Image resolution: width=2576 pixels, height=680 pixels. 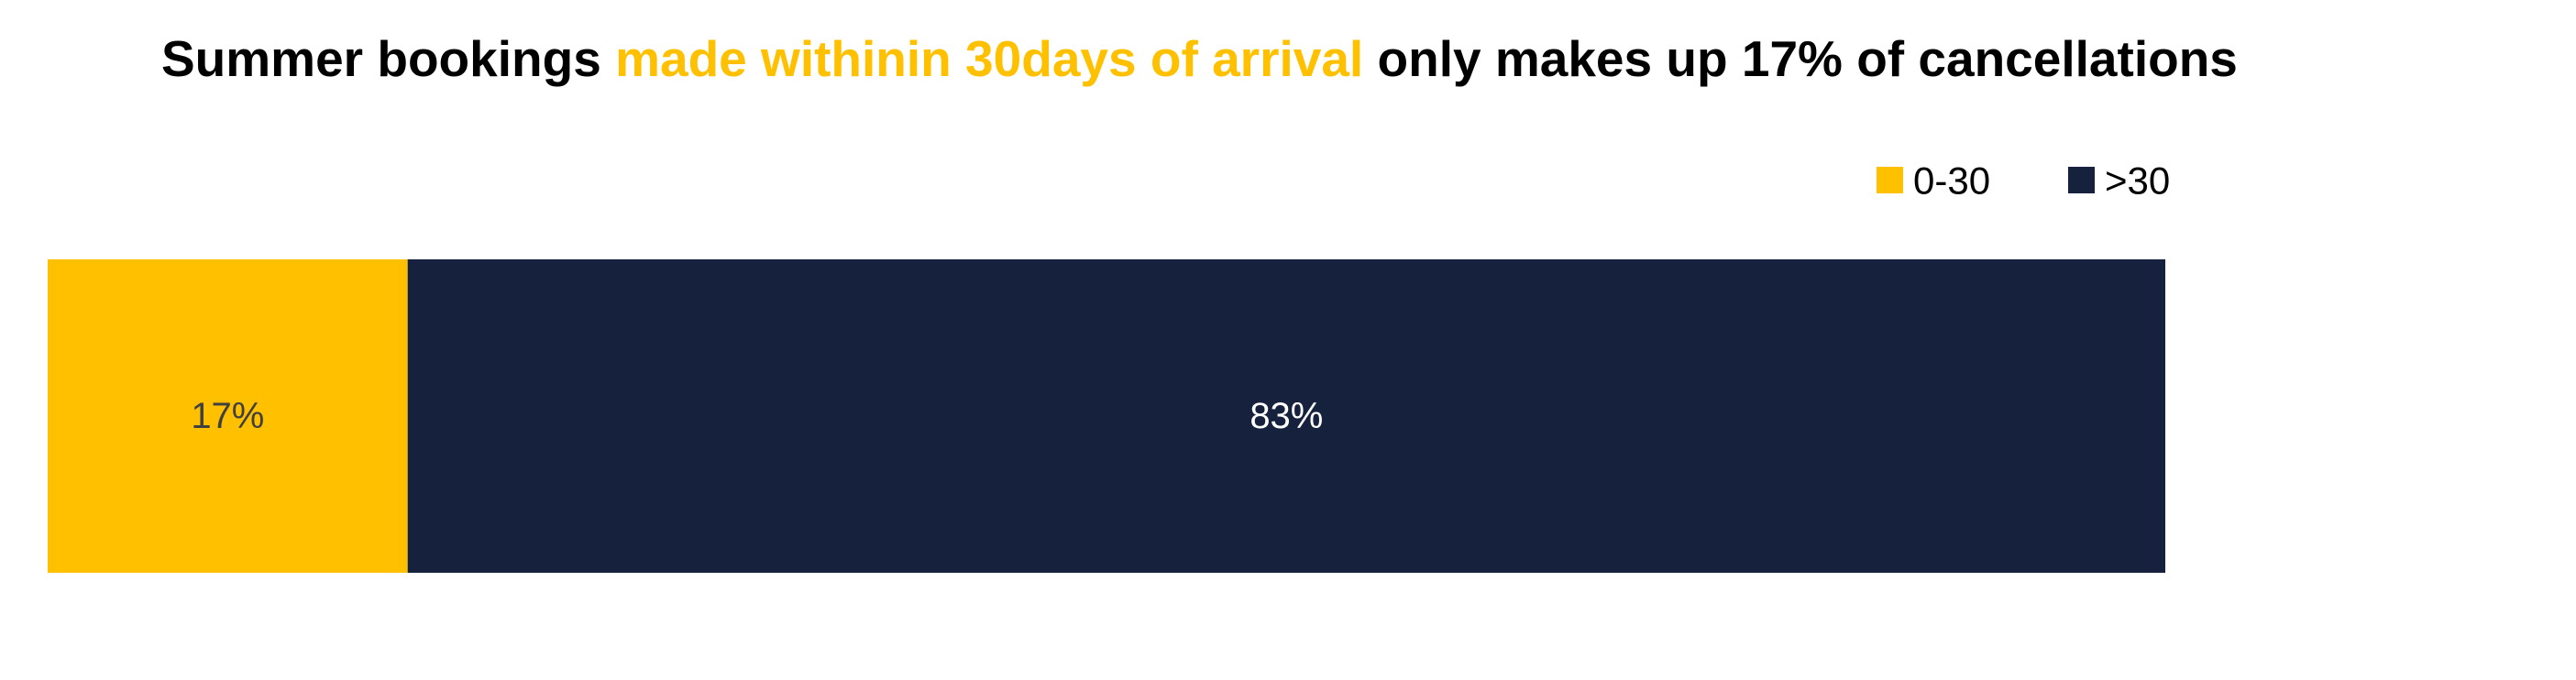 I want to click on bar-data-label: 83%, so click(x=1286, y=416).